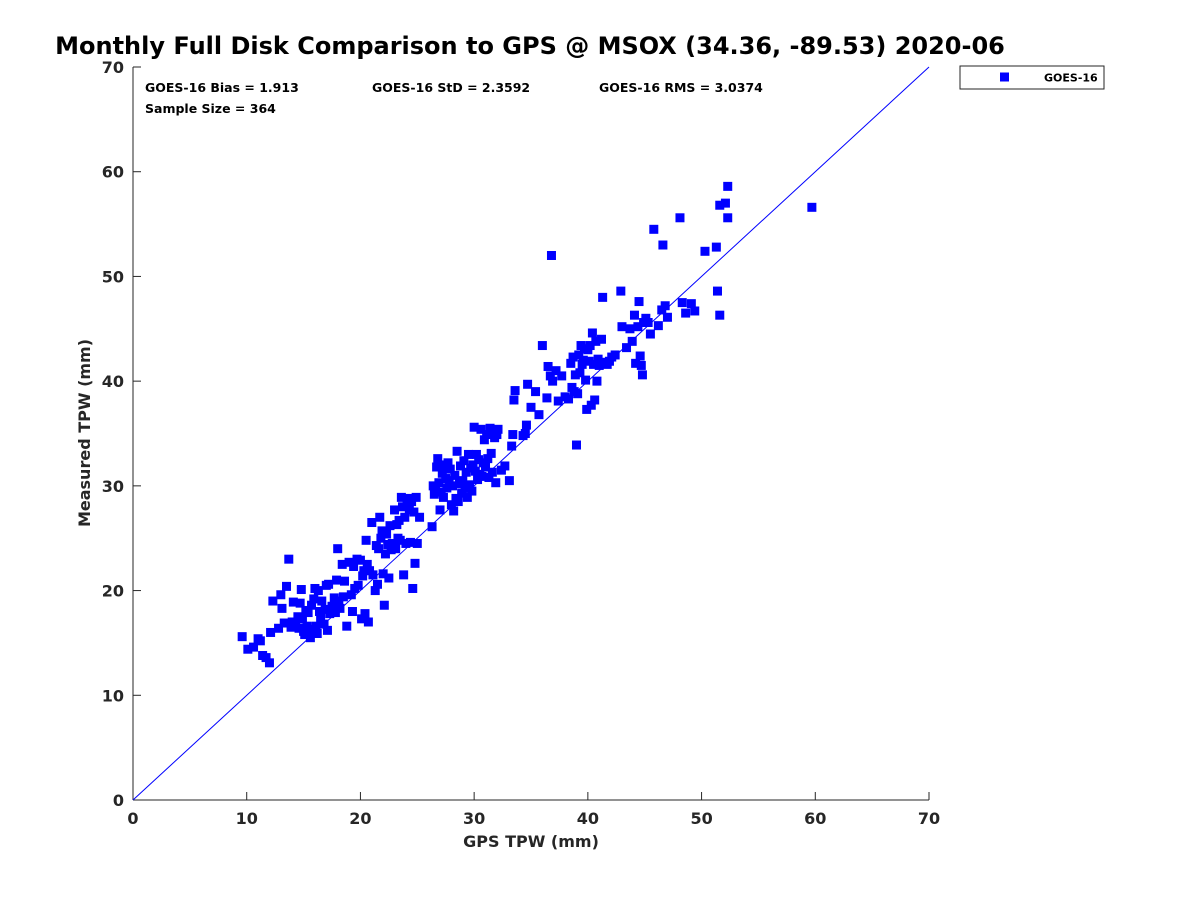  Describe the element at coordinates (1004, 77) in the screenshot. I see `legend-marker` at that location.